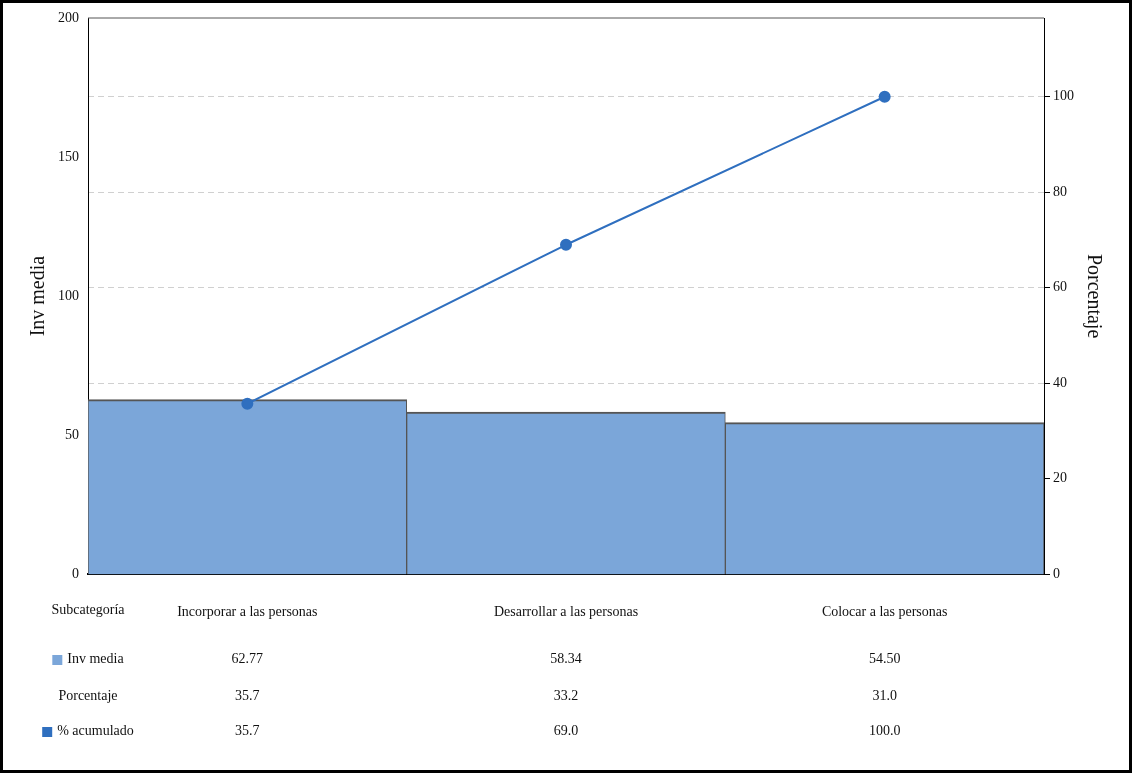  Describe the element at coordinates (68, 156) in the screenshot. I see `y-tick-label: 150` at that location.